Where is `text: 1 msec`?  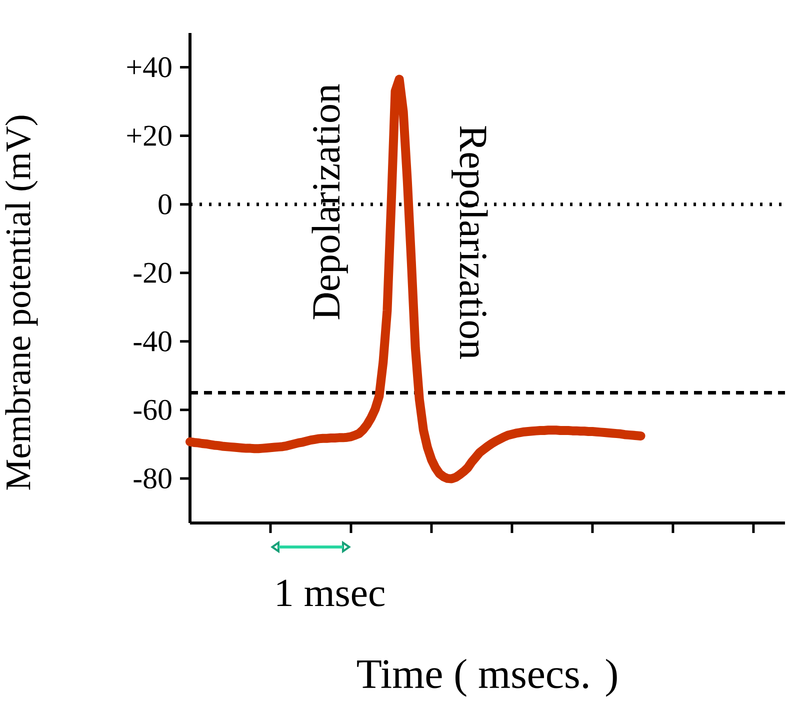
text: 1 msec is located at coordinates (330, 593).